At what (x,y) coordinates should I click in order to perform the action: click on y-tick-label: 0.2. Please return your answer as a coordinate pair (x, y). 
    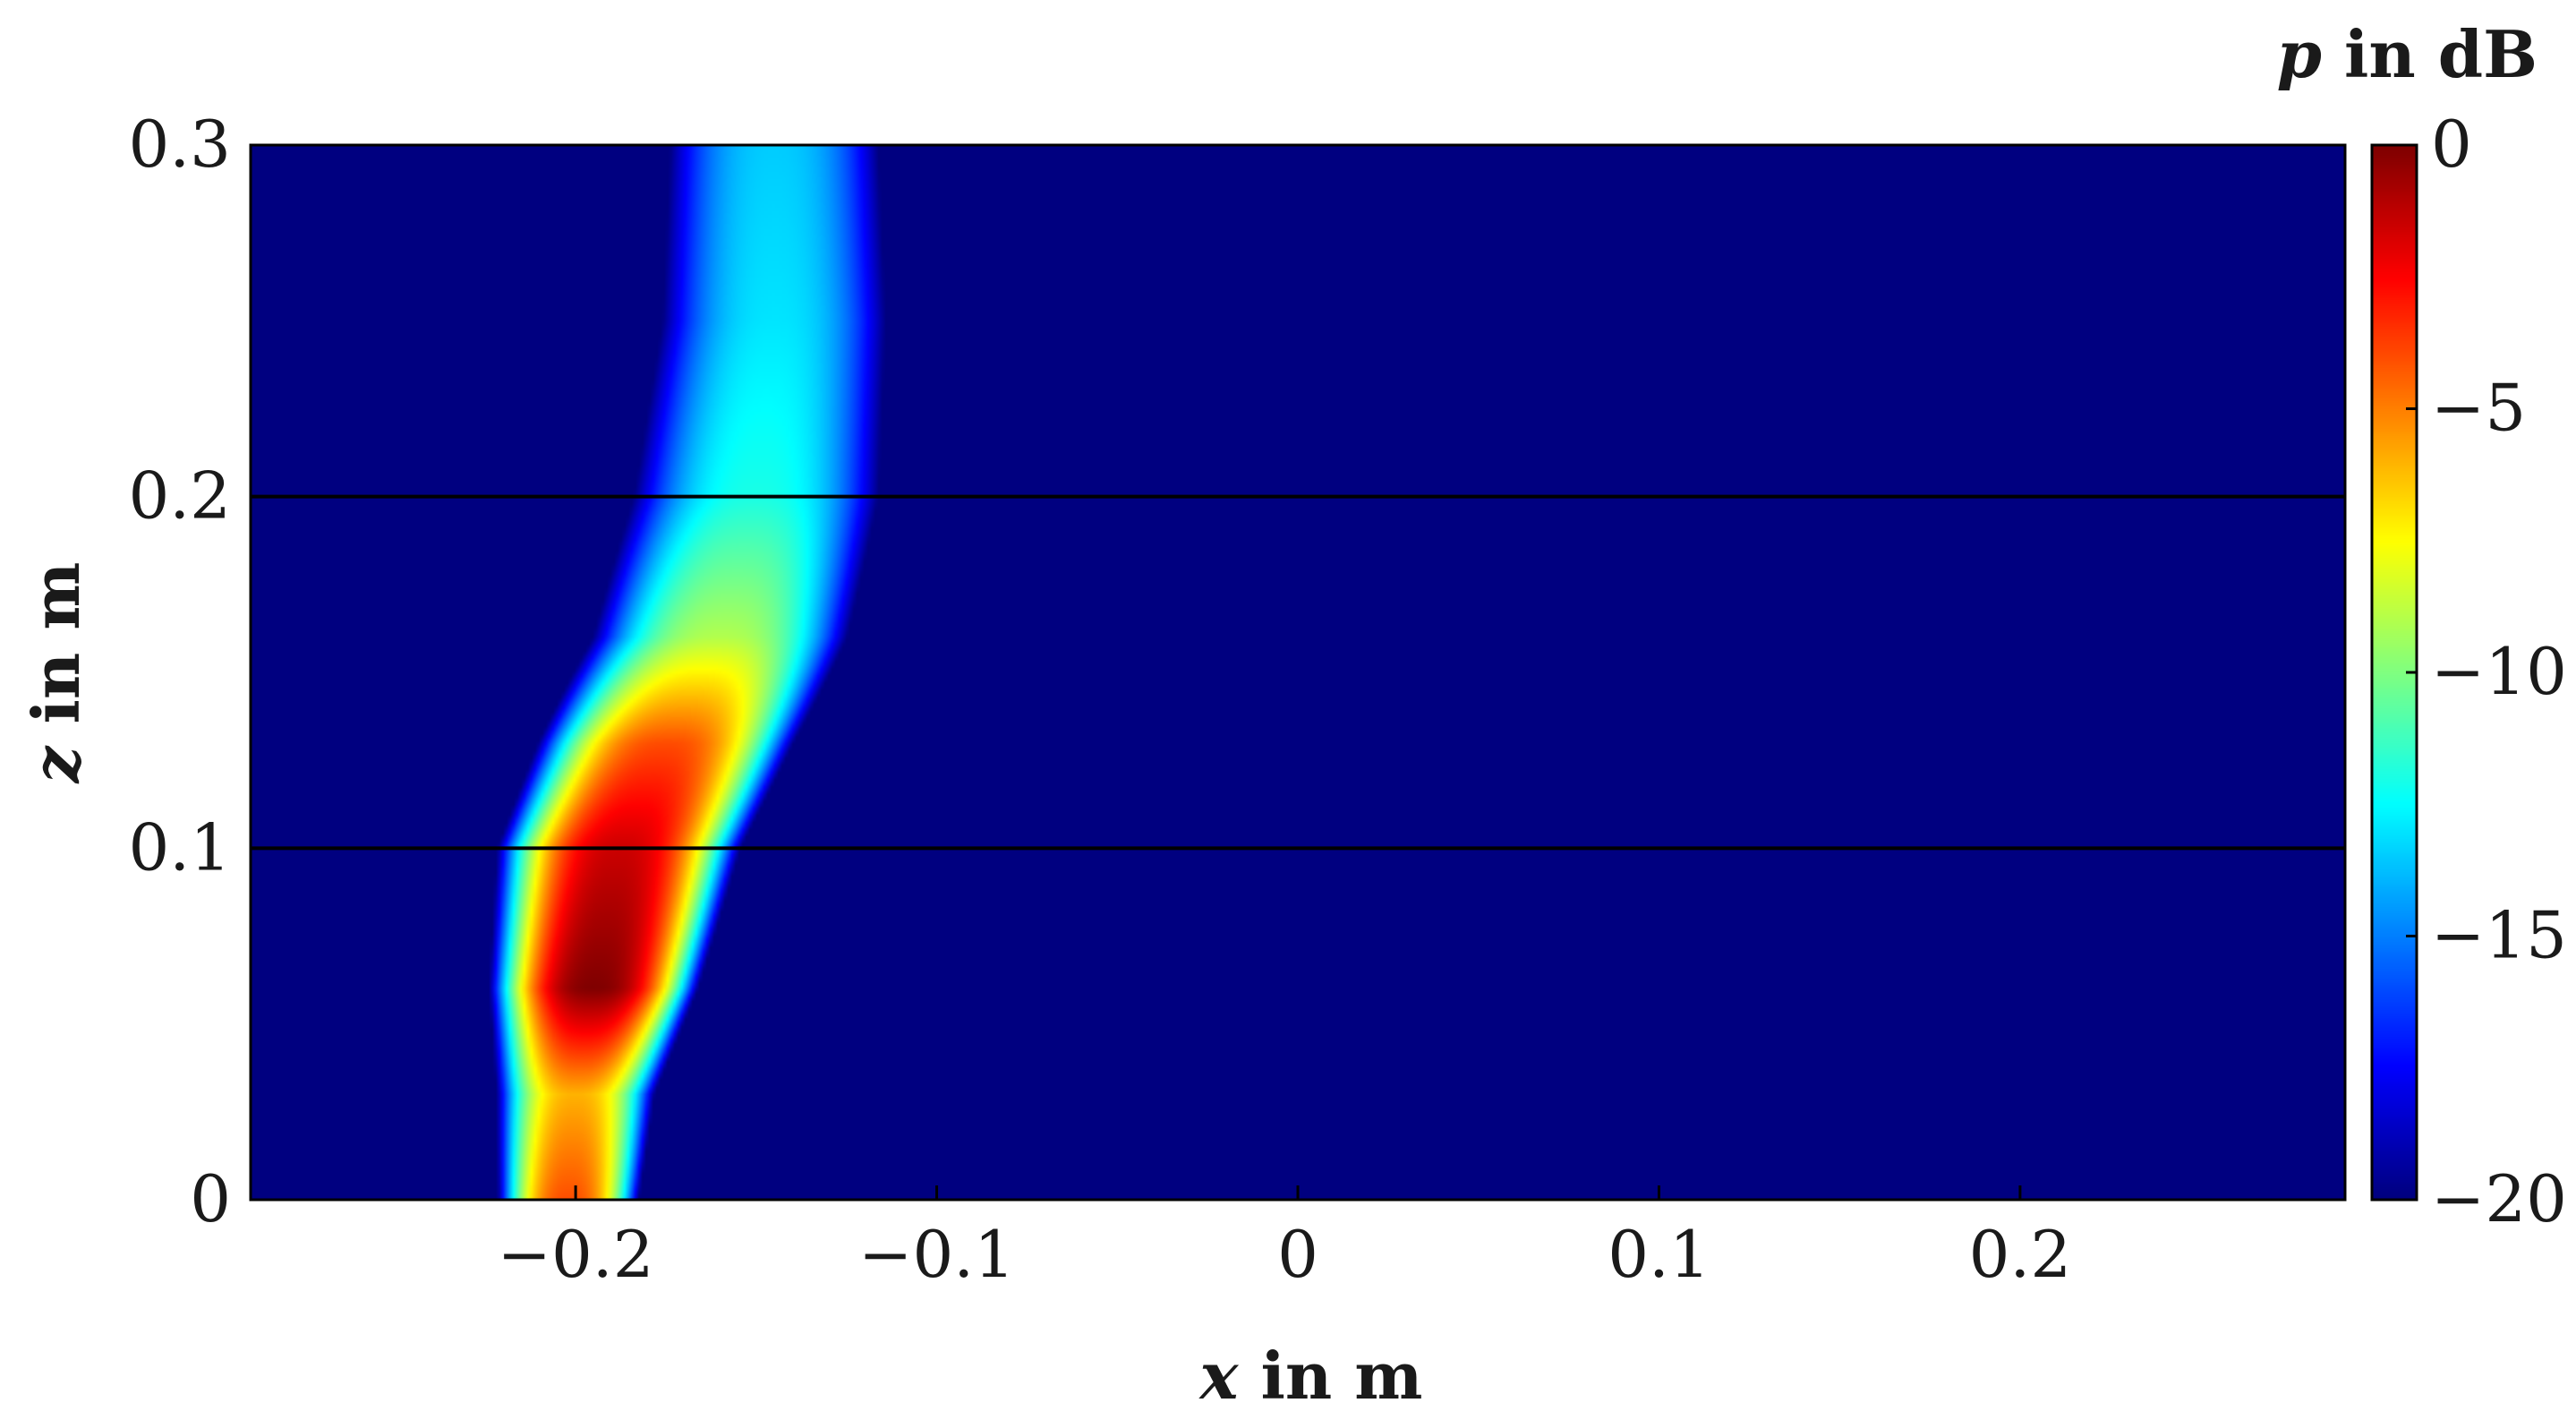
    Looking at the image, I should click on (179, 496).